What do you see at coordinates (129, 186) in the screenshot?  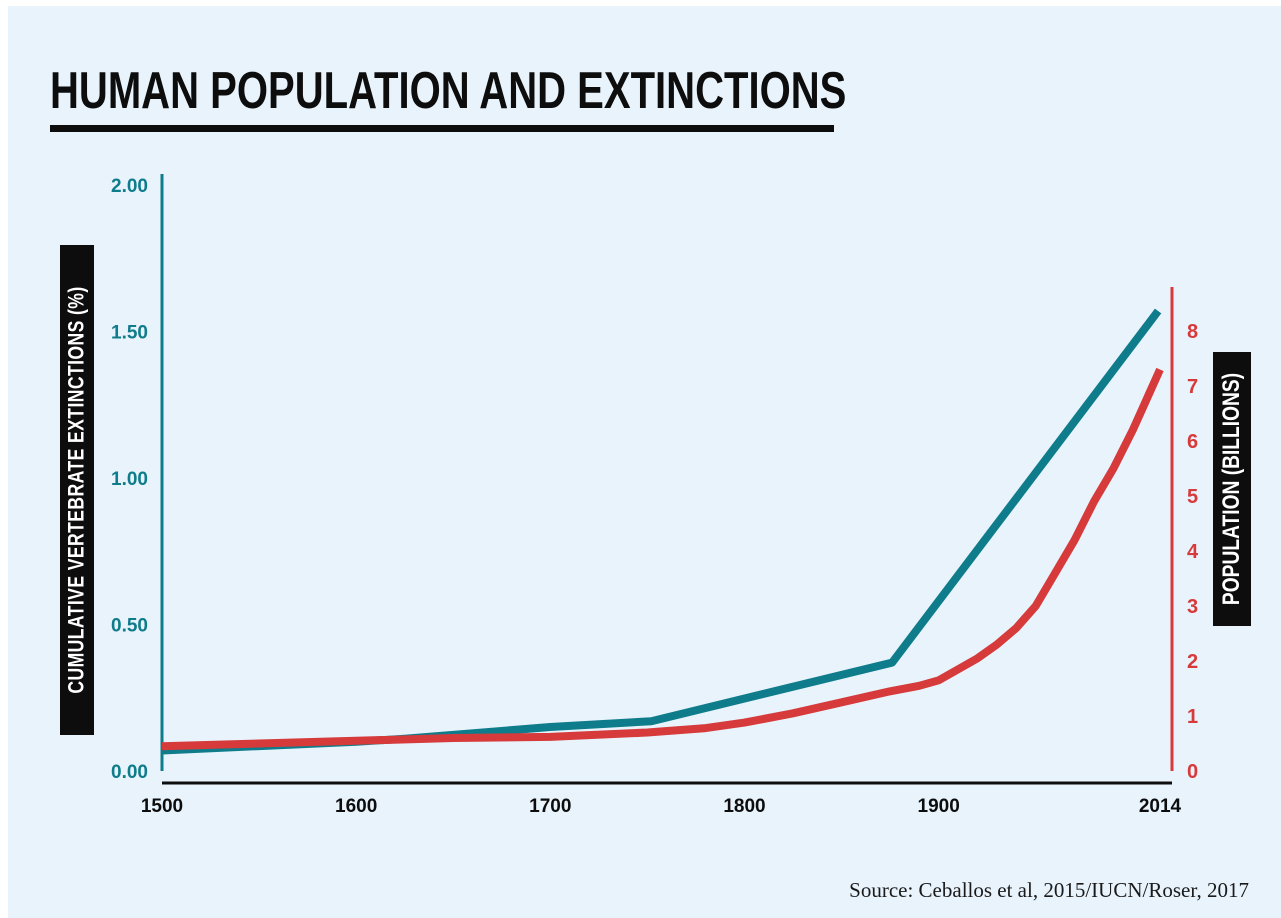 I see `left-y-tick-label: 2.00` at bounding box center [129, 186].